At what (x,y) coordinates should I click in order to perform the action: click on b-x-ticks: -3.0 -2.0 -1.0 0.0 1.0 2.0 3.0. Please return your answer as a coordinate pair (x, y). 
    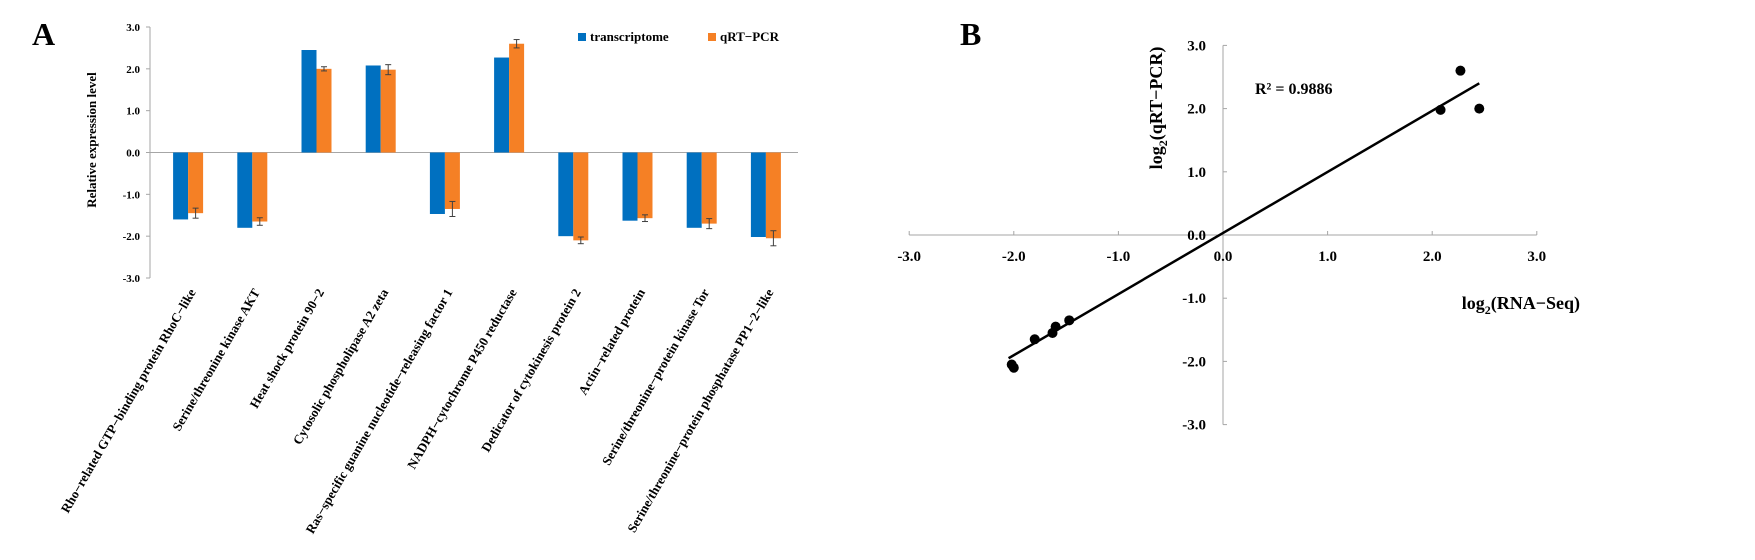
    Looking at the image, I should click on (1221, 248).